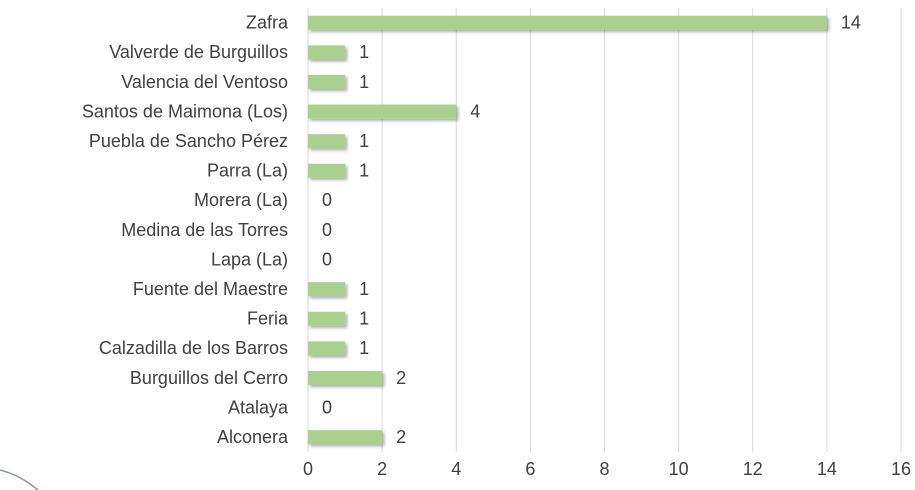 The image size is (915, 490). I want to click on y-tick-label: Feria, so click(268, 319).